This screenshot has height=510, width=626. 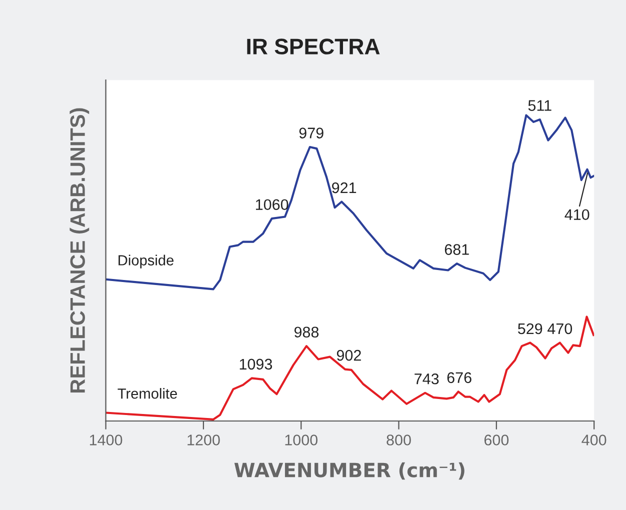 I want to click on annotation: 529, so click(x=530, y=328).